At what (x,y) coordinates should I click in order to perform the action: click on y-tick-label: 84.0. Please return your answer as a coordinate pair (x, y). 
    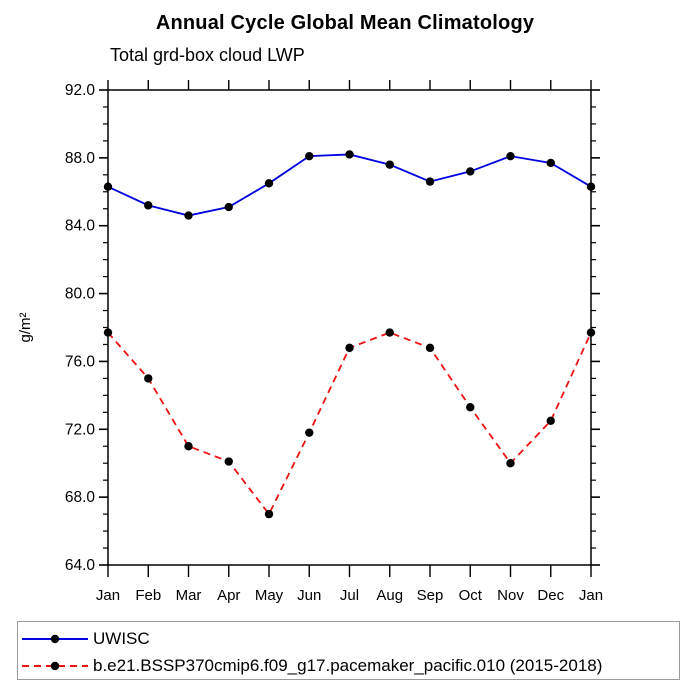
    Looking at the image, I should click on (80, 226).